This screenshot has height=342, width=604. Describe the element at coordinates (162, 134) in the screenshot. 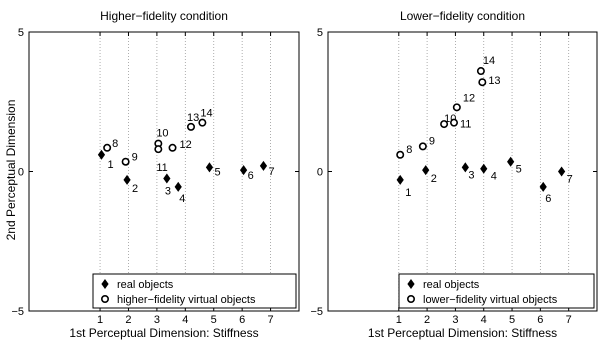

I see `point-label: 10` at that location.